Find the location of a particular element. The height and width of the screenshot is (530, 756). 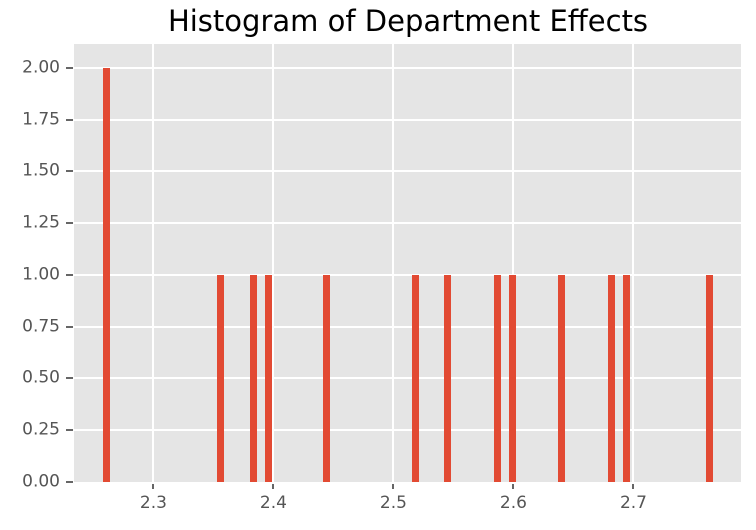

y-tick-label: 1.00 is located at coordinates (41, 274).